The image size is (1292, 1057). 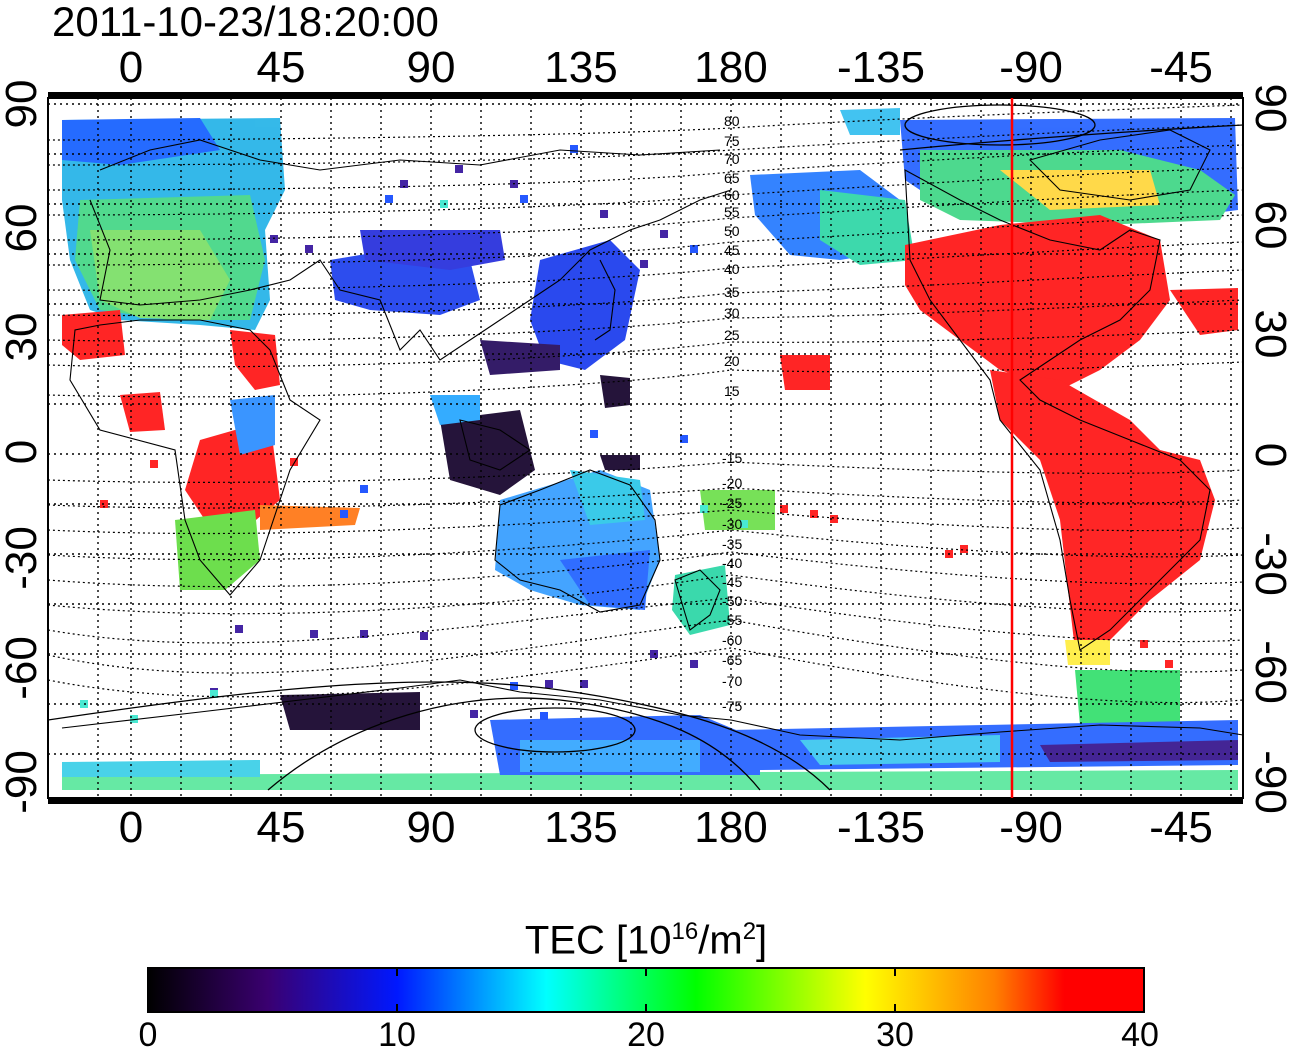 What do you see at coordinates (732, 706) in the screenshot?
I see `contour-label: -75` at bounding box center [732, 706].